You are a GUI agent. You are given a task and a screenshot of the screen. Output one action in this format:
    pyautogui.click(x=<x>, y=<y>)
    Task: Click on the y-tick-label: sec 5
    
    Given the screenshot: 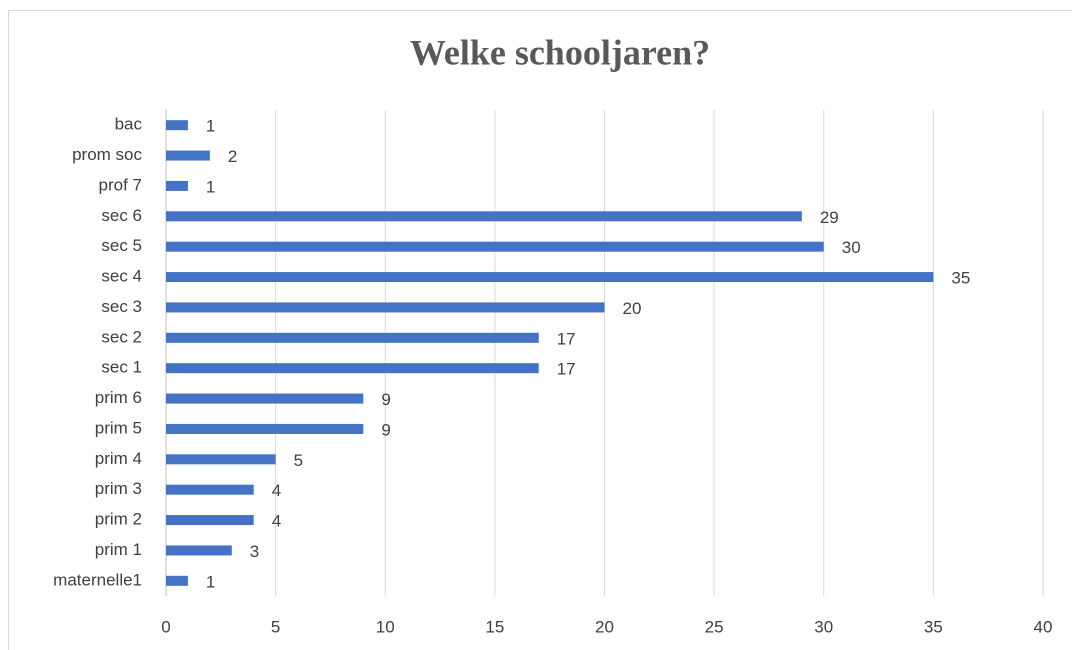 What is the action you would take?
    pyautogui.click(x=121, y=245)
    